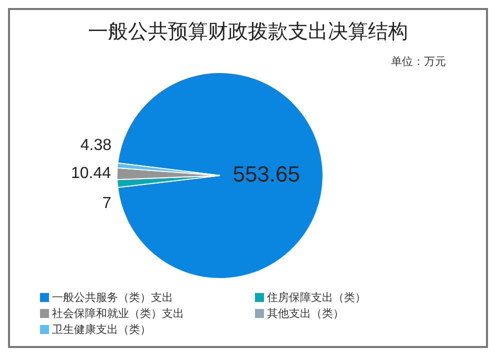 The height and width of the screenshot is (360, 500). Describe the element at coordinates (118, 313) in the screenshot. I see `legend-label: 社会保障和就业（类）支出` at that location.